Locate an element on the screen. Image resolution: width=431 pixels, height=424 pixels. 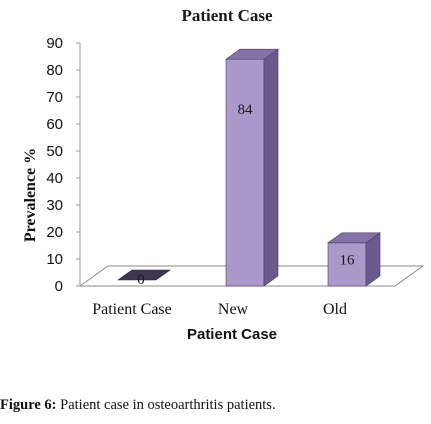
caption-text: Patient case in osteoarthritis patients. is located at coordinates (166, 405).